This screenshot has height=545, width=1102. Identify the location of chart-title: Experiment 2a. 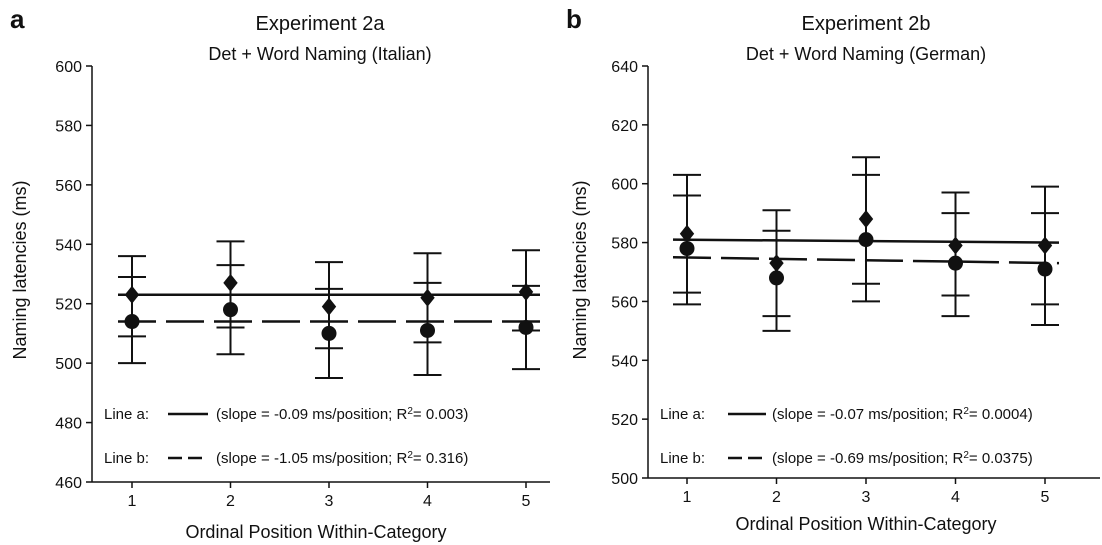
(321, 24).